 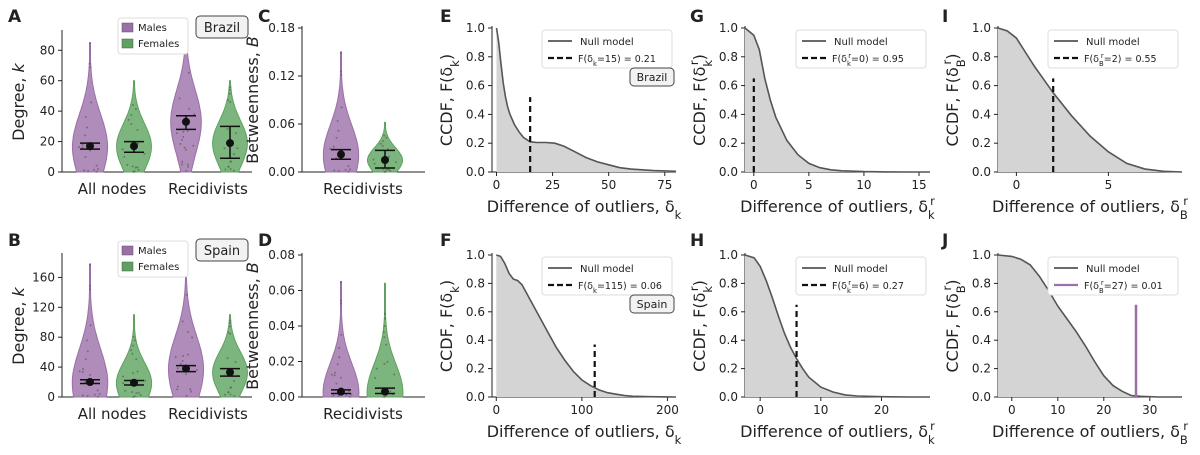 What do you see at coordinates (152, 251) in the screenshot?
I see `panel-B-legend-label: Males` at bounding box center [152, 251].